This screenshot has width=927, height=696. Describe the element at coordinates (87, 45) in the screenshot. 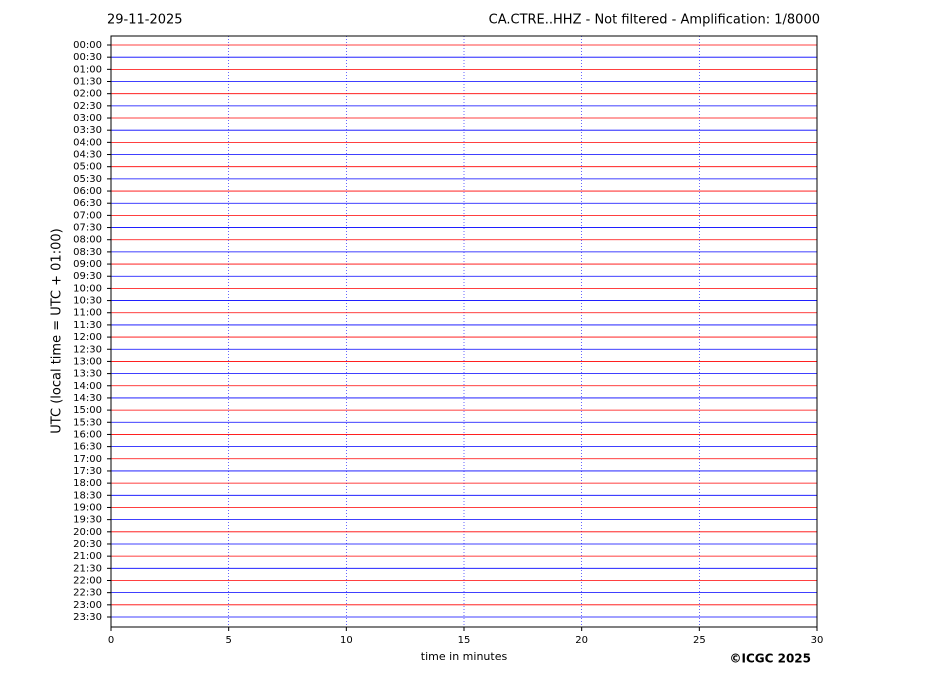

I see `y-tick-label: 00:00` at that location.